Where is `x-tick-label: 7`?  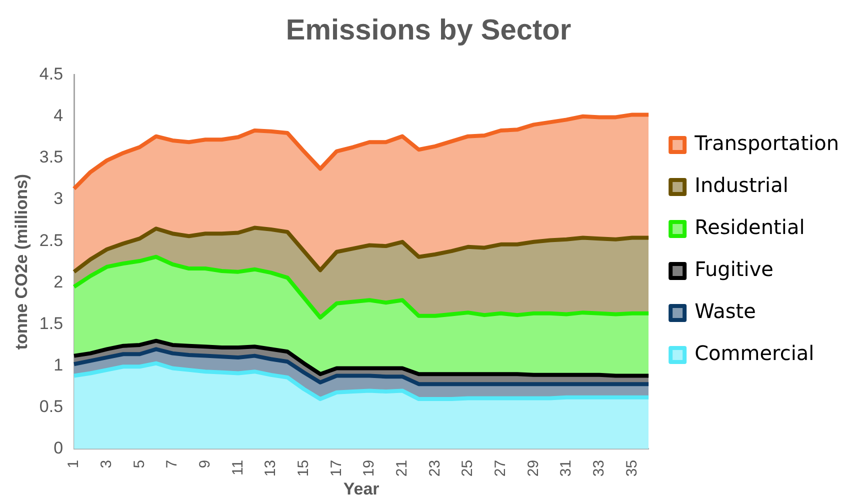 x-tick-label: 7 is located at coordinates (172, 464).